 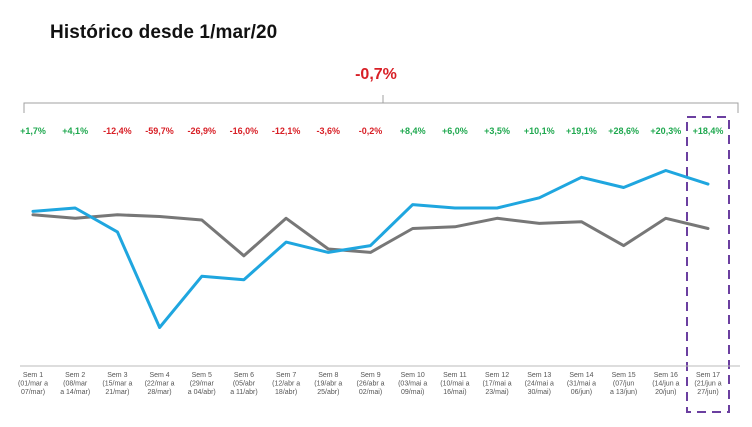 What do you see at coordinates (244, 384) in the screenshot?
I see `x-tick-label: Sem 6 (05/abr a 11/abr)` at bounding box center [244, 384].